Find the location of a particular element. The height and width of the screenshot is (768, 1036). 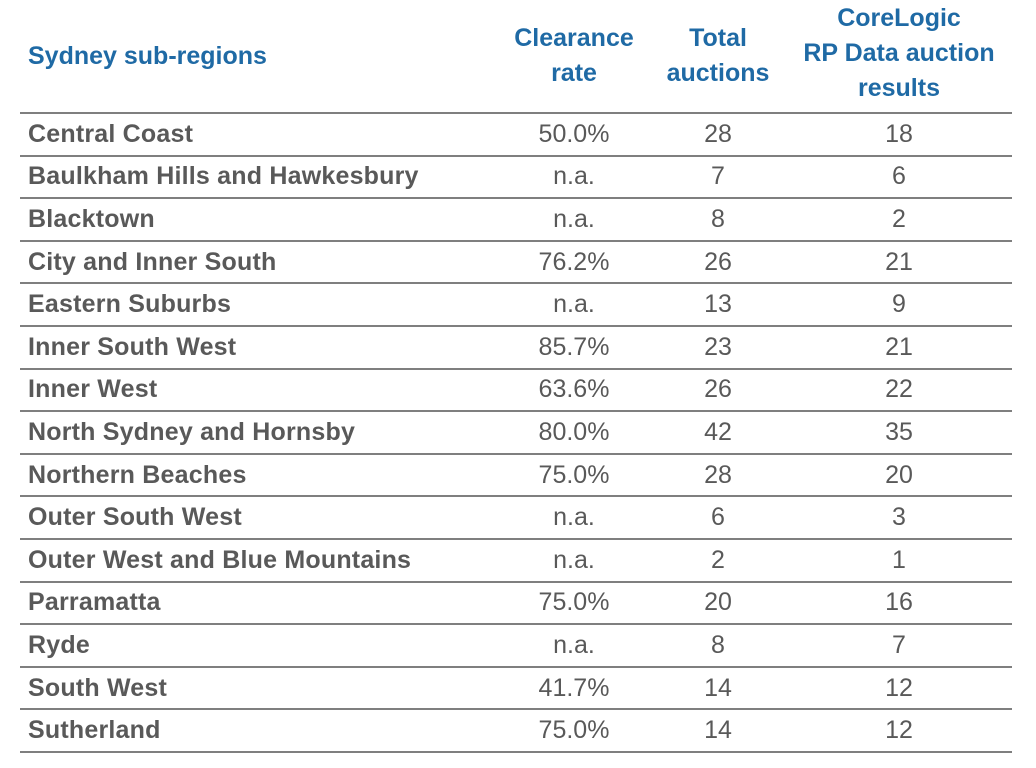

region-cell: Parramatta is located at coordinates (259, 603).